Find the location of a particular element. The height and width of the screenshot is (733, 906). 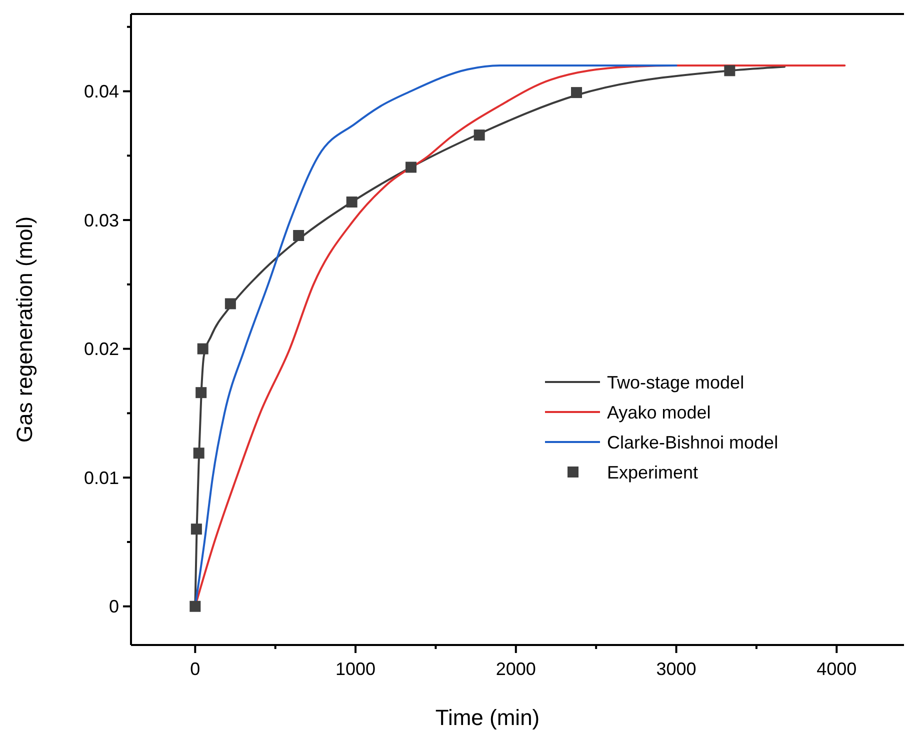

x-axis-title: Time (min) is located at coordinates (487, 717).